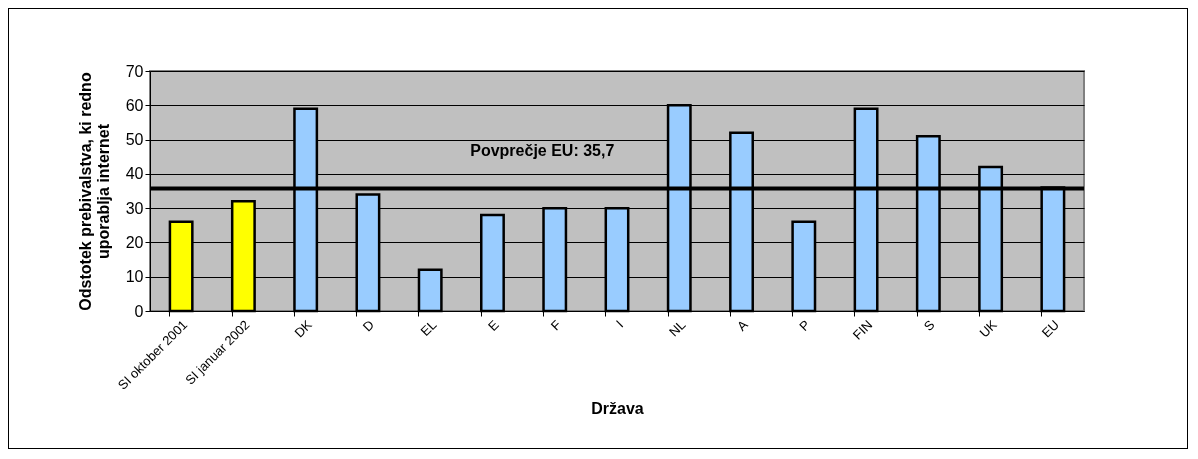 Image resolution: width=1198 pixels, height=459 pixels. Describe the element at coordinates (303, 328) in the screenshot. I see `x-tick-label: DK` at that location.